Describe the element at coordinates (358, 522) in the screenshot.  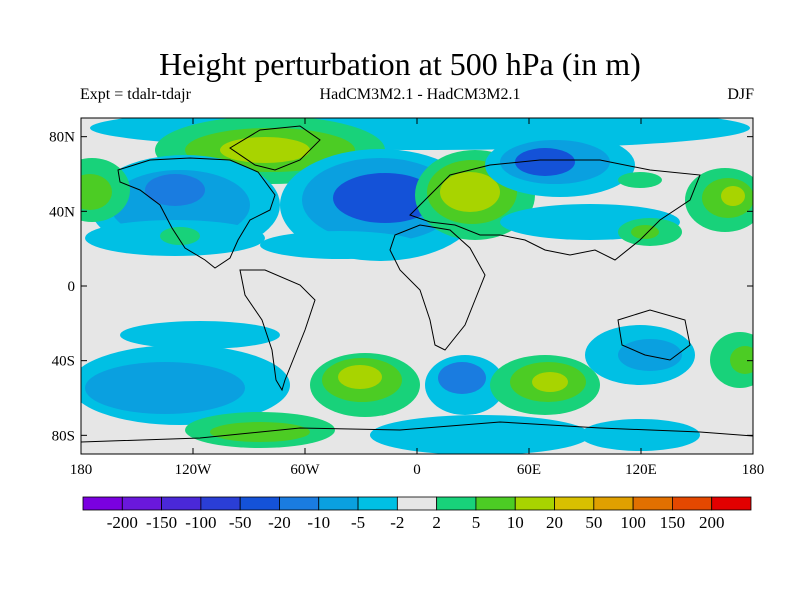
I see `colorbar-label: -5` at that location.